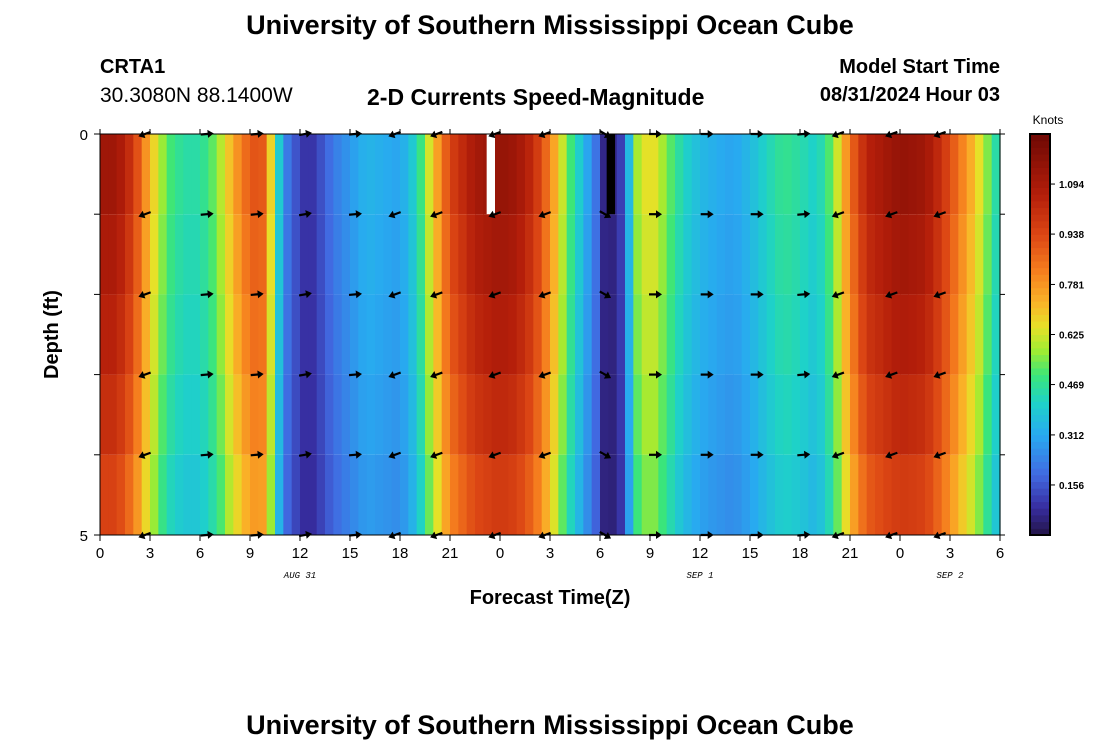 Image resolution: width=1100 pixels, height=750 pixels. What do you see at coordinates (699, 576) in the screenshot?
I see `x-date-label: SEP 1` at bounding box center [699, 576].